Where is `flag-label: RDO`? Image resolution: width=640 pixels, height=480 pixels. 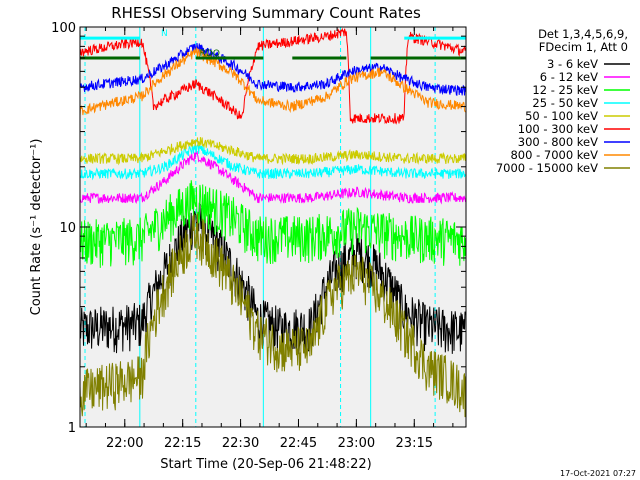 flag-label: RDO is located at coordinates (210, 54).